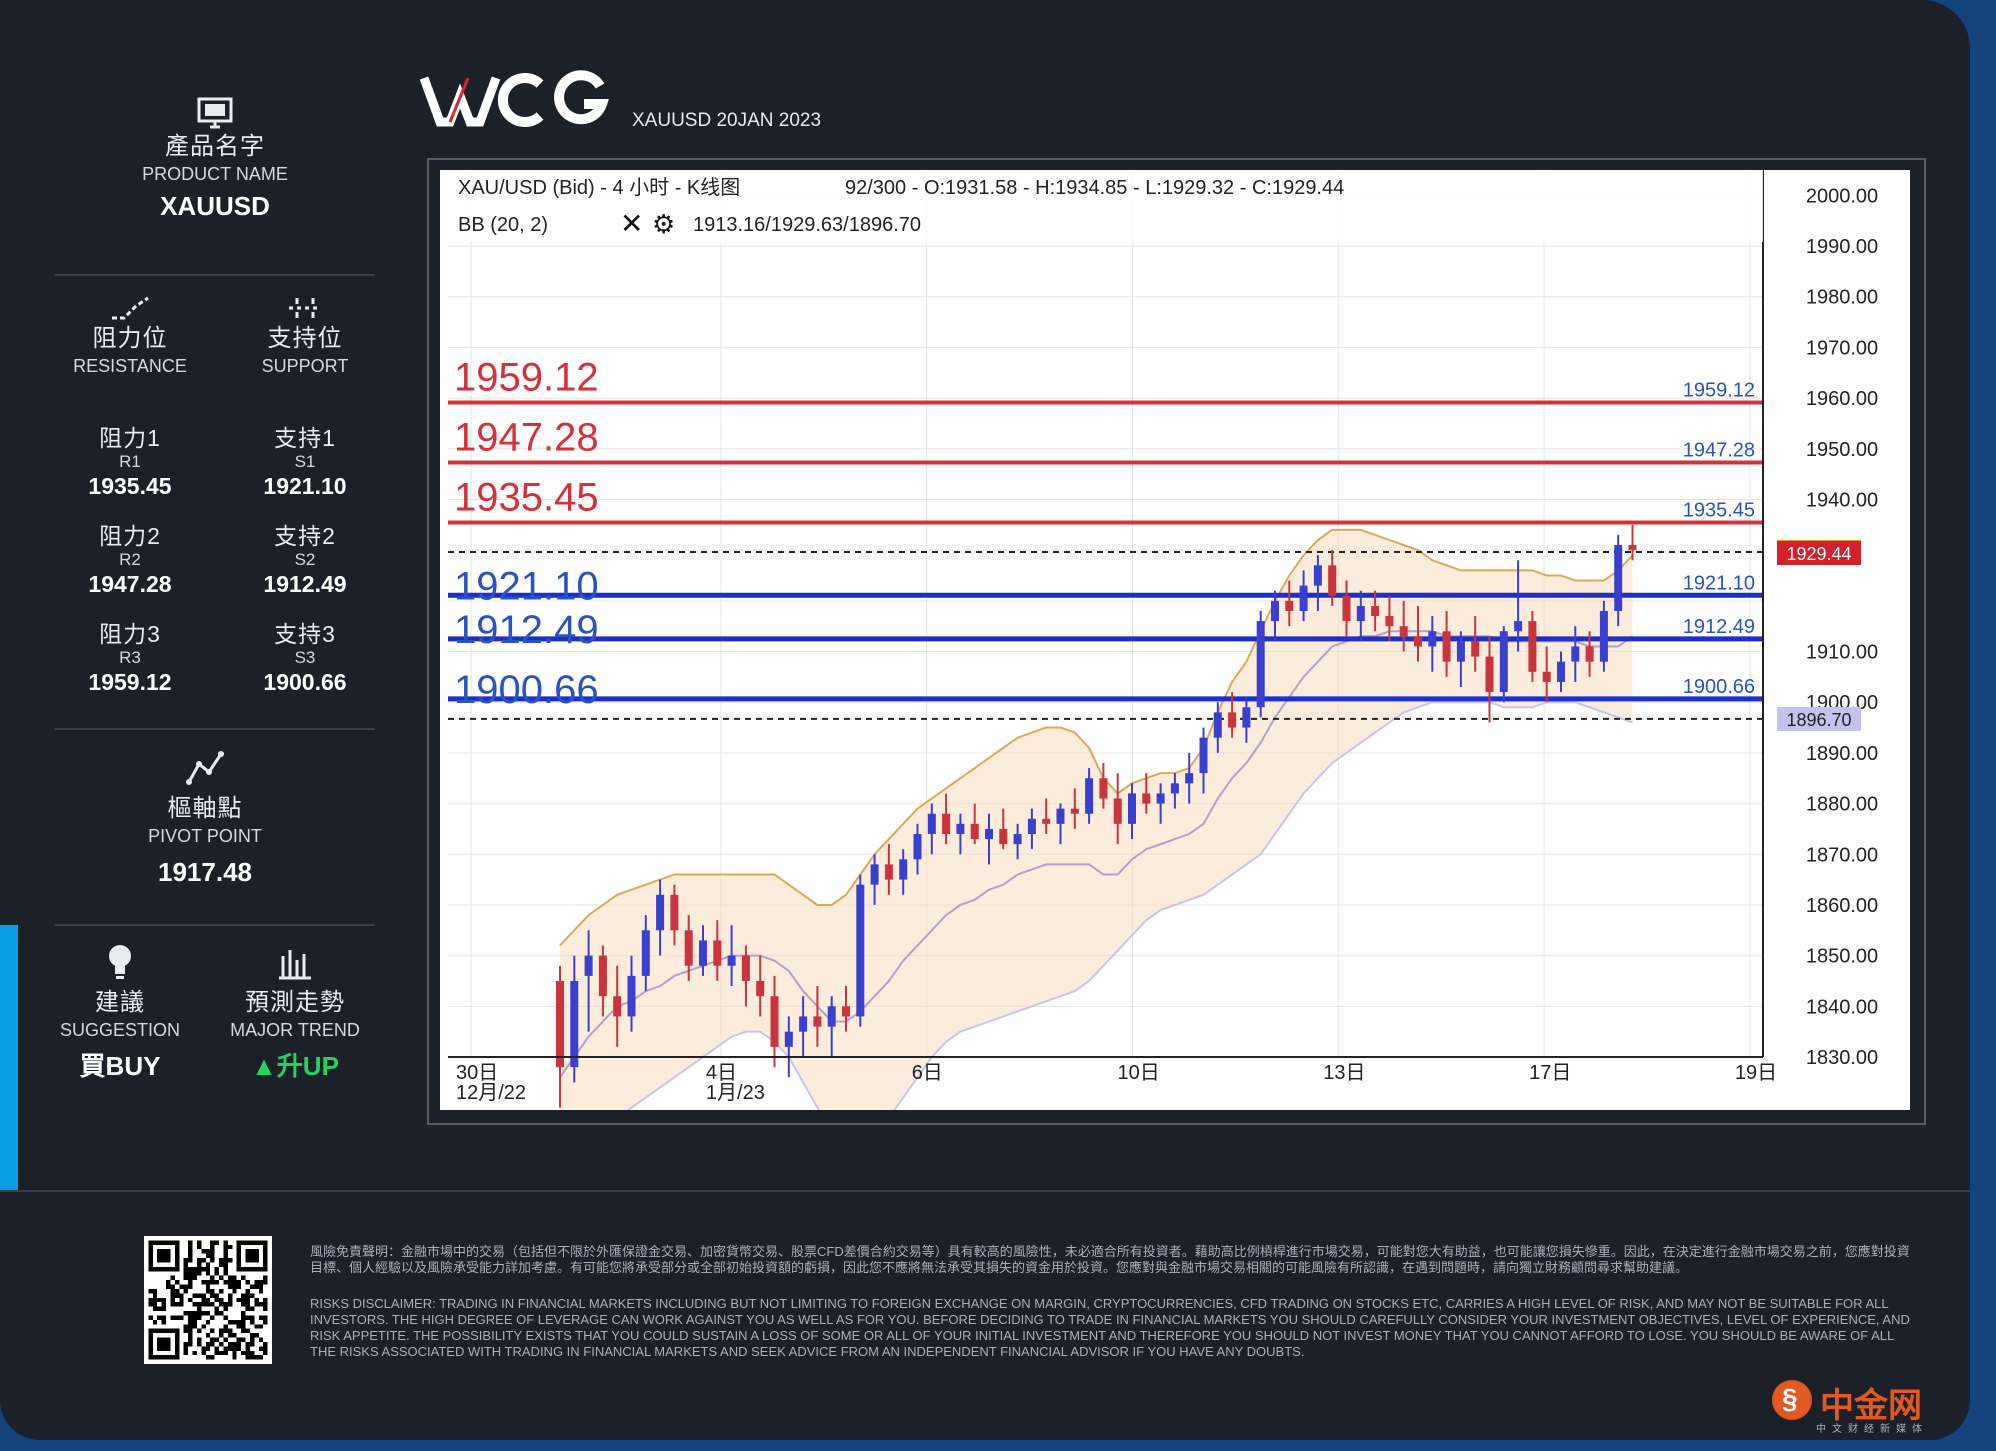 This screenshot has width=1996, height=1451. What do you see at coordinates (1756, 1073) in the screenshot?
I see `x-tick-label: 19日` at bounding box center [1756, 1073].